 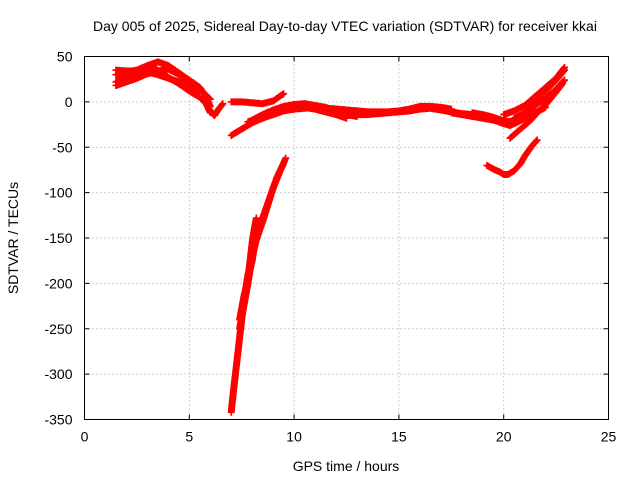 I want to click on series-arc-late2, so click(x=503, y=117).